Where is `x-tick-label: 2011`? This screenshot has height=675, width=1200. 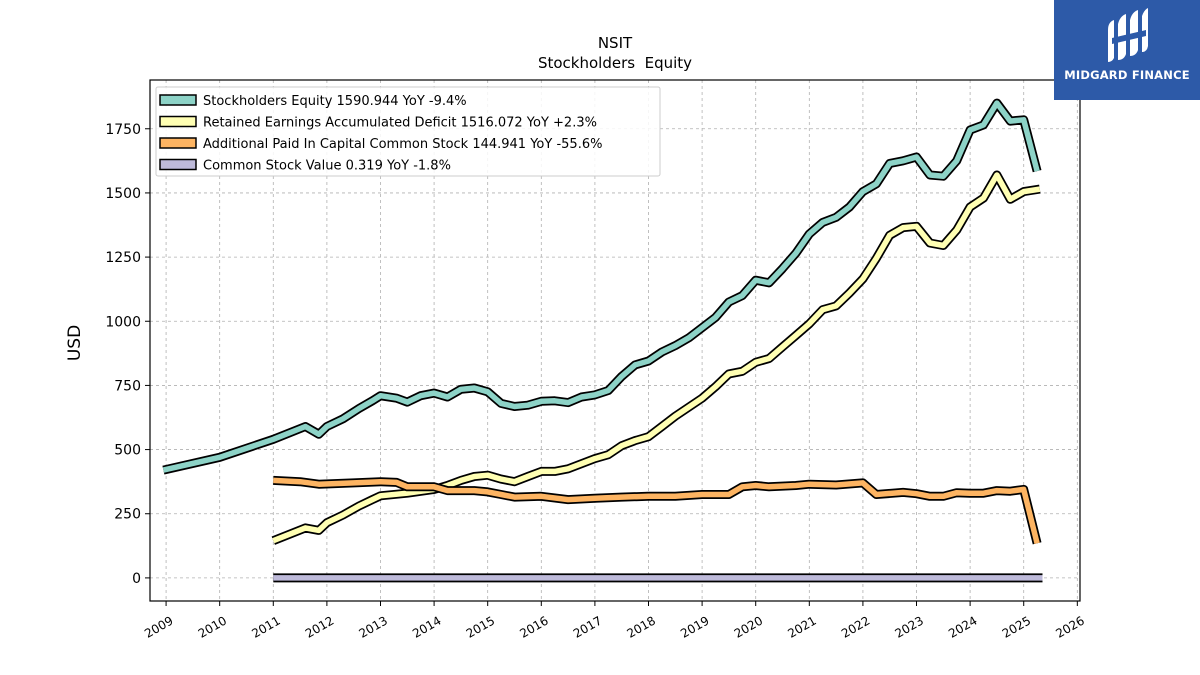 x-tick-label: 2011 is located at coordinates (265, 626).